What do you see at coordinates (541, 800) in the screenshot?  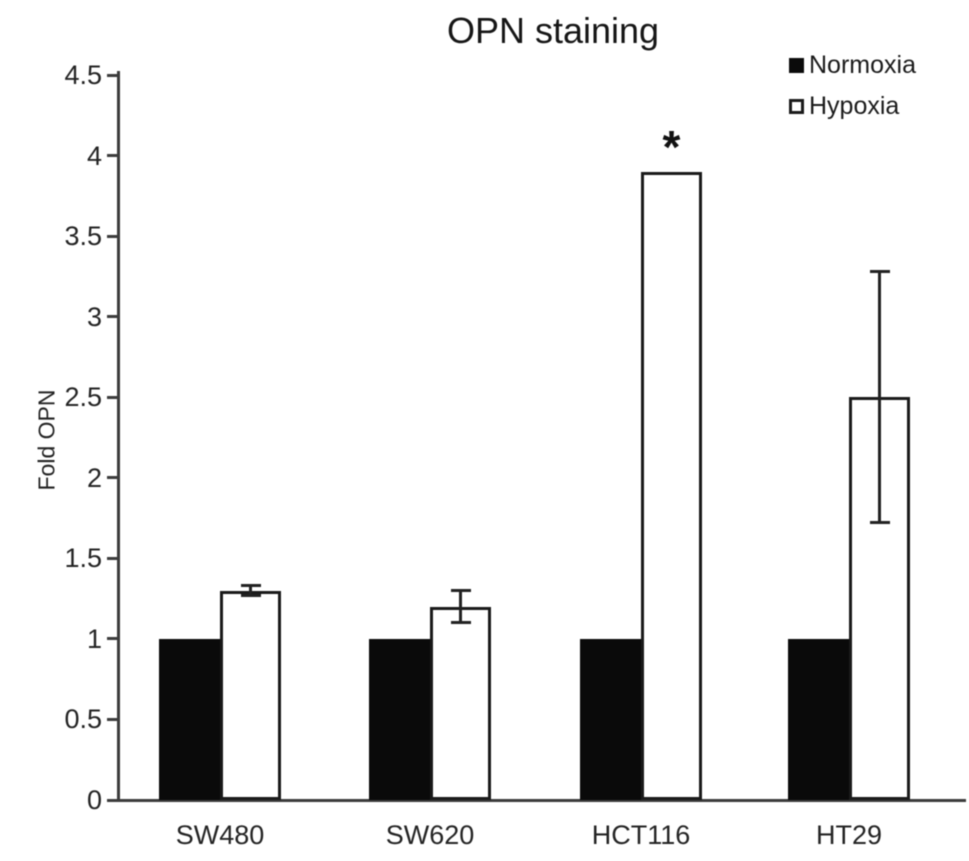 I see `x-axis-line` at bounding box center [541, 800].